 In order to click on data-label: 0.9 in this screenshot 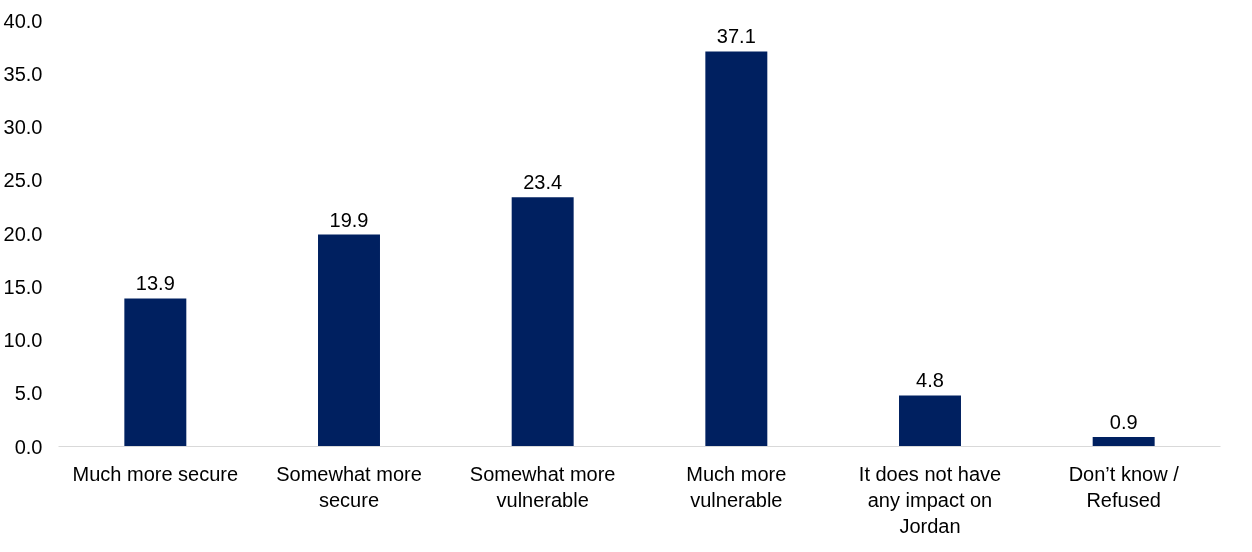, I will do `click(1123, 421)`.